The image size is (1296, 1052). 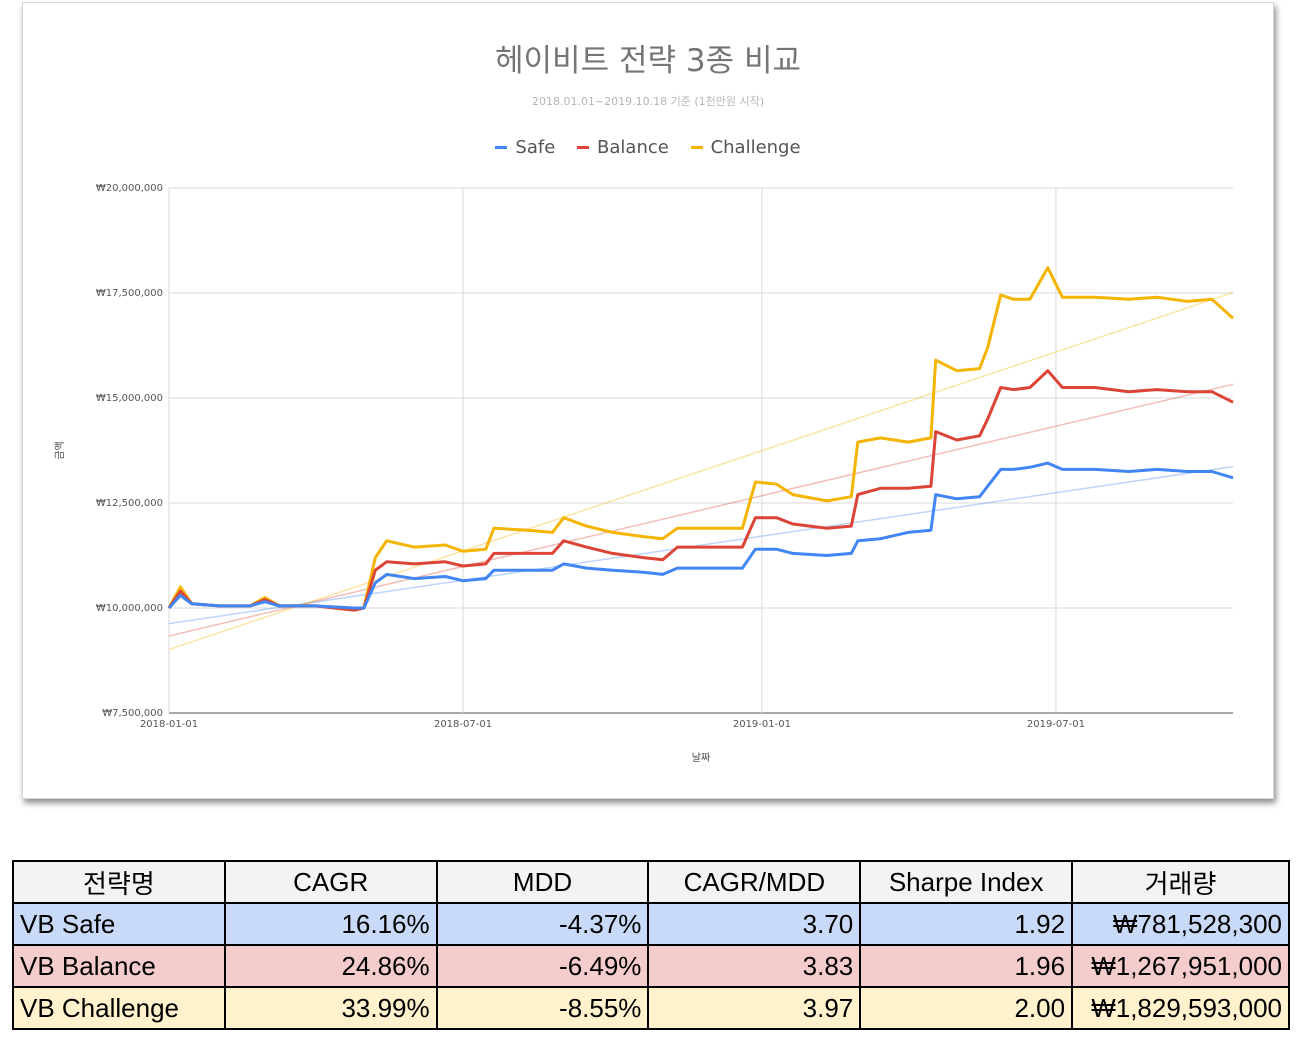 What do you see at coordinates (1180, 882) in the screenshot?
I see `column-header-volume: 거래량` at bounding box center [1180, 882].